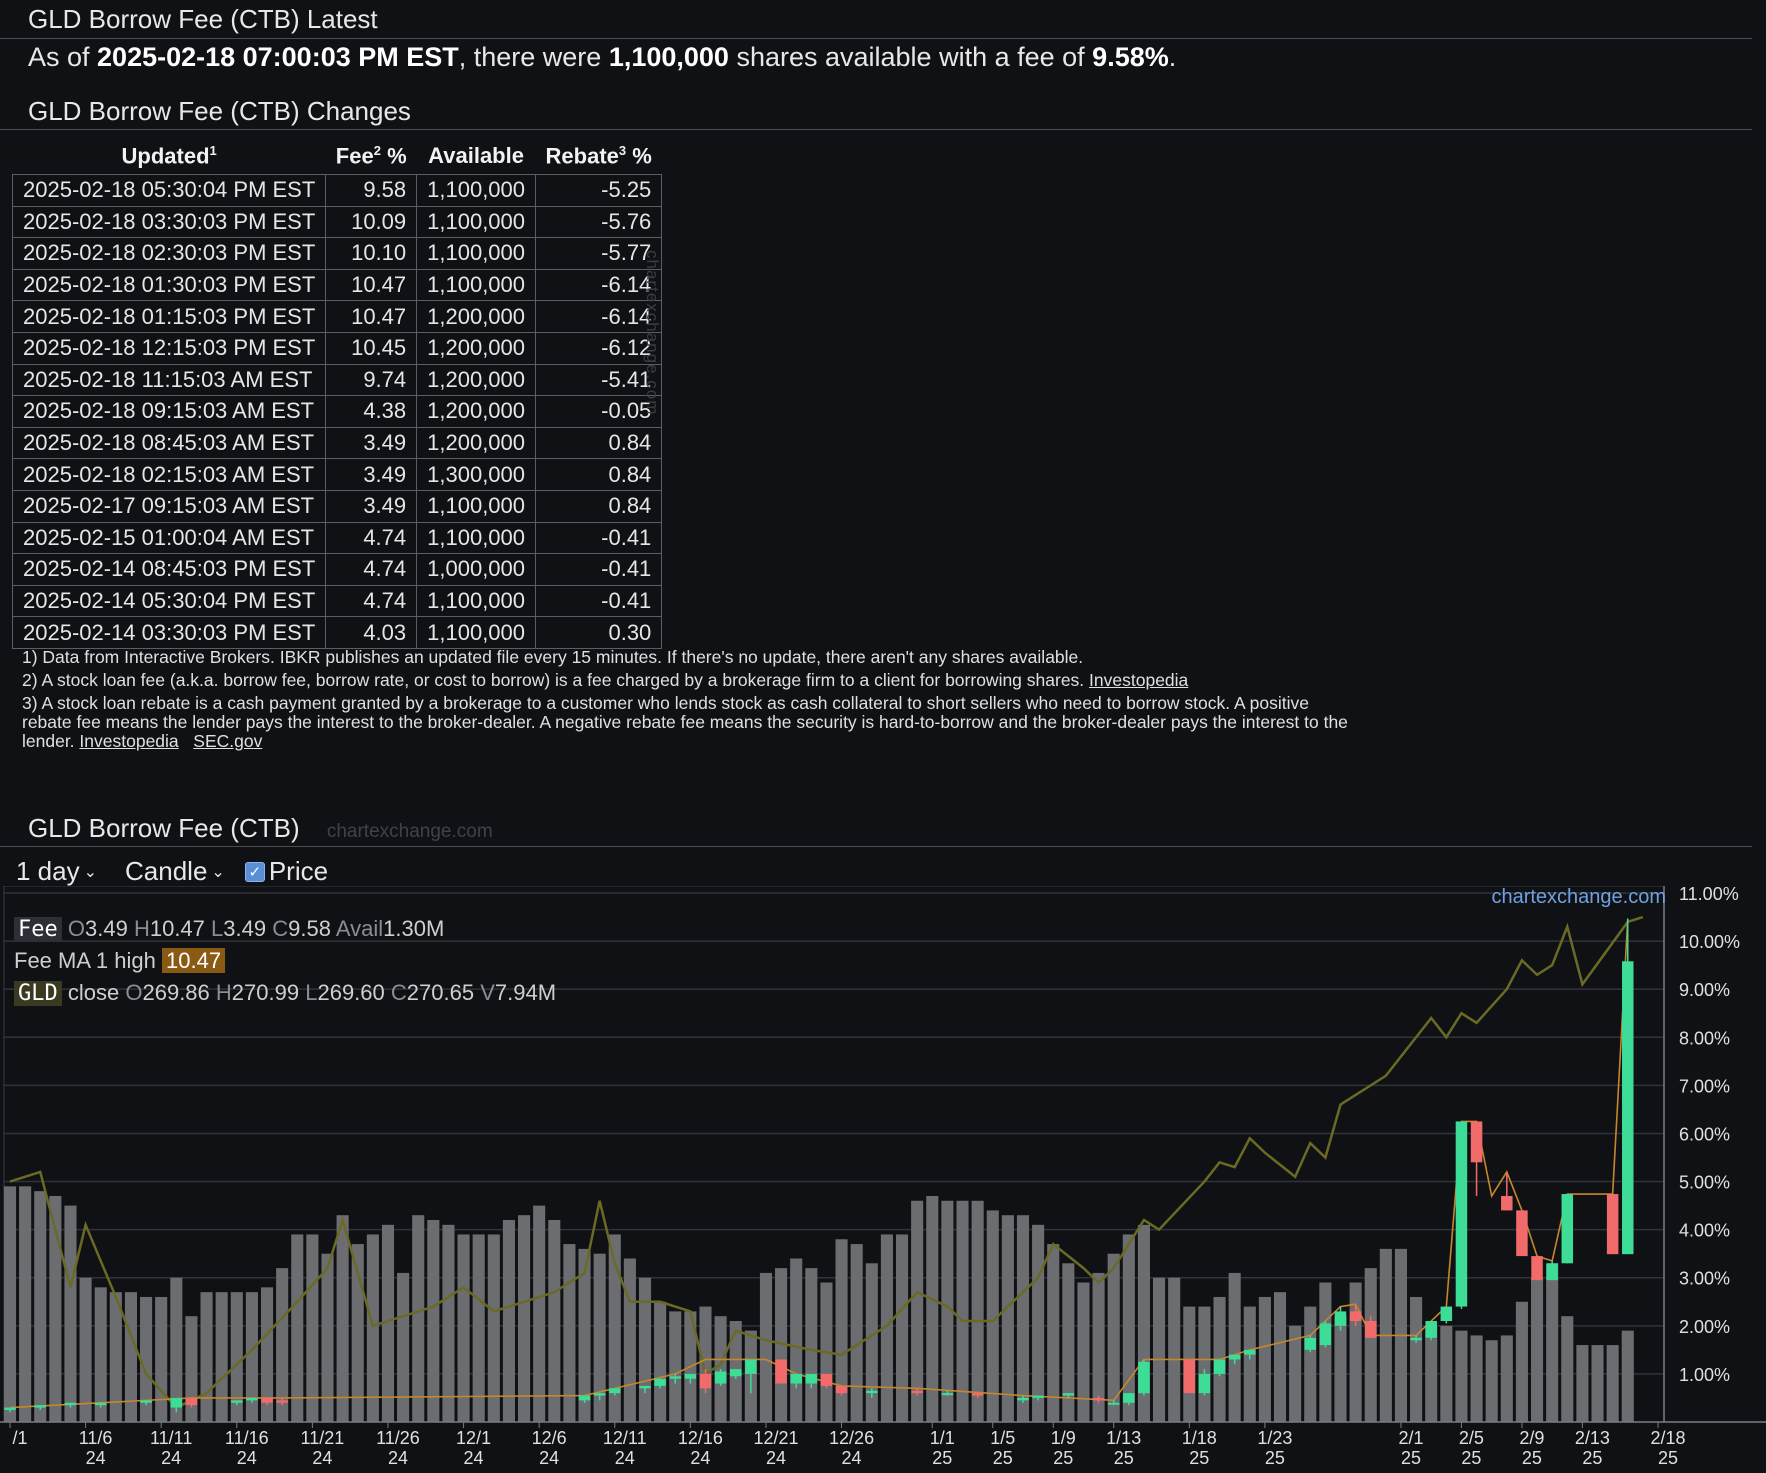 The width and height of the screenshot is (1766, 1473). Describe the element at coordinates (228, 741) in the screenshot. I see `footnote-3-sec-link: SEC.gov` at that location.